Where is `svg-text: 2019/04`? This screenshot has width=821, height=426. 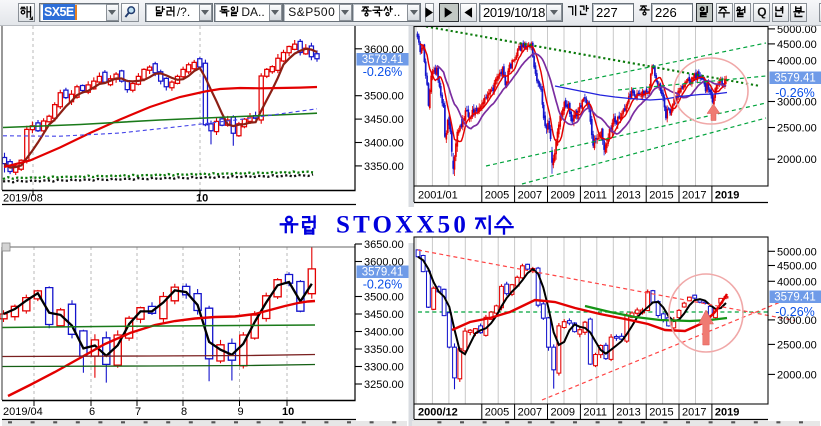 svg-text: 2019/04 is located at coordinates (23, 412).